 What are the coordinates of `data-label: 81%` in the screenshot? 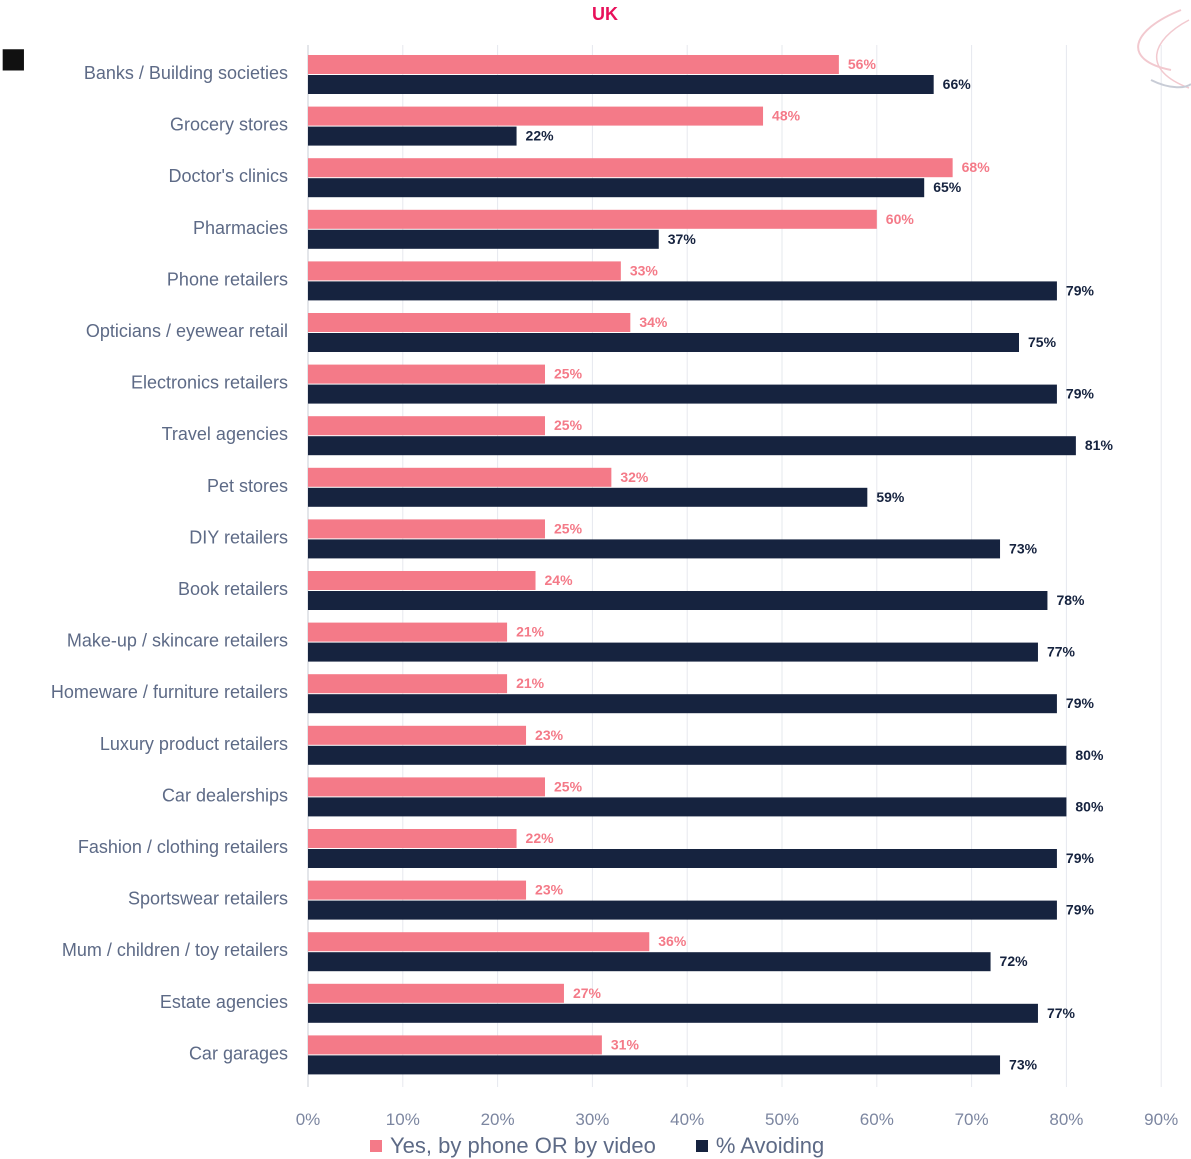 It's located at (1099, 445).